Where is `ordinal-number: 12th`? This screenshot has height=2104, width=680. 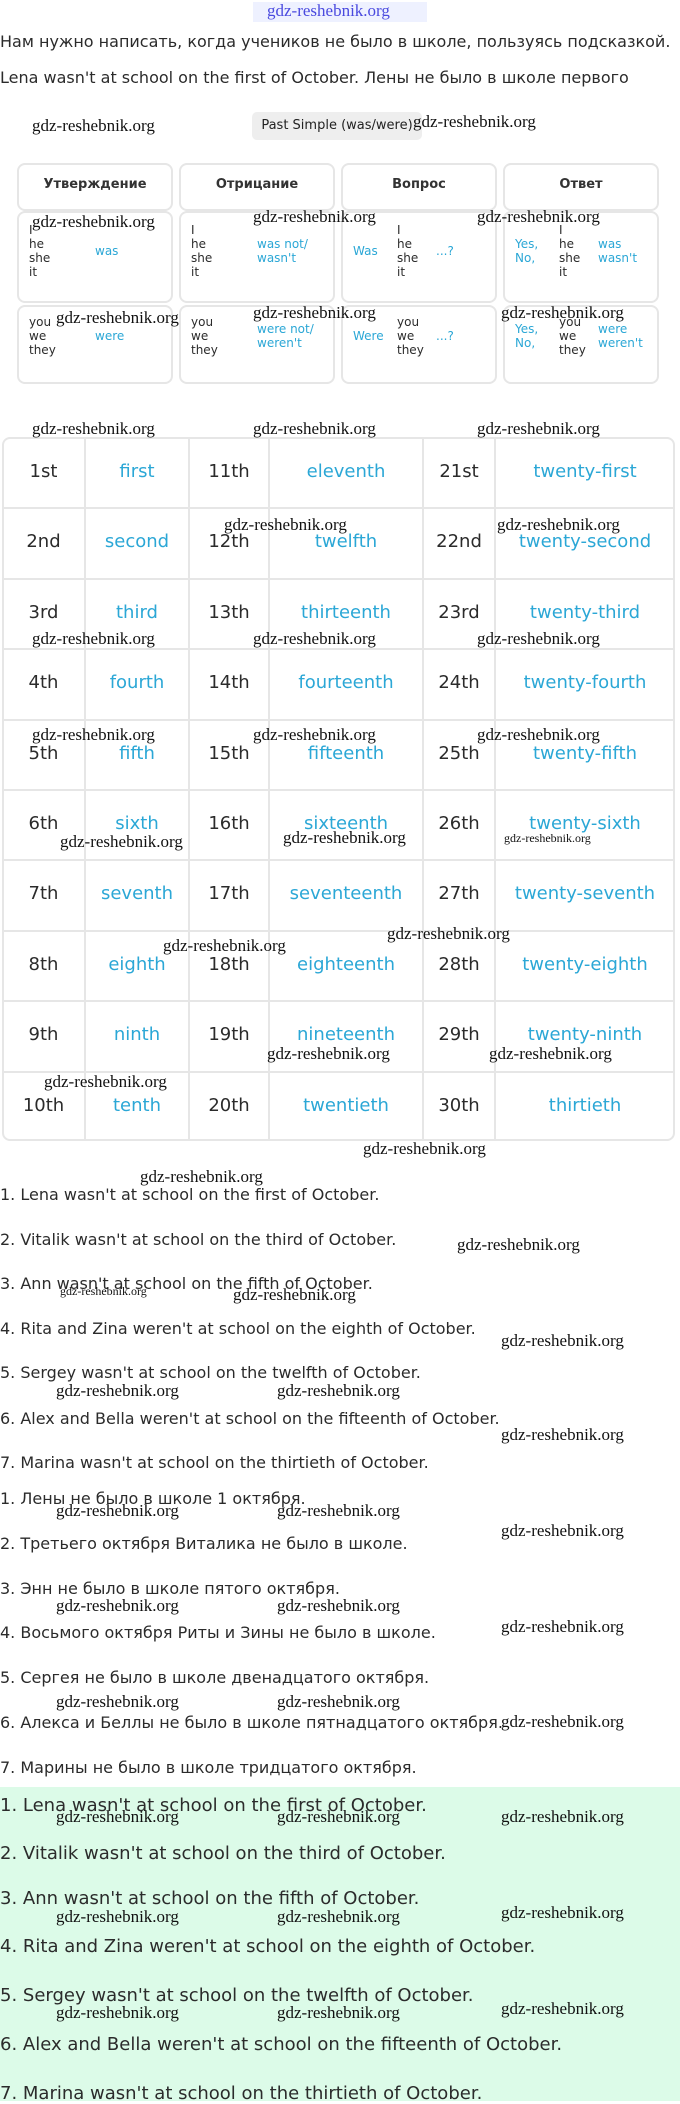 ordinal-number: 12th is located at coordinates (229, 542).